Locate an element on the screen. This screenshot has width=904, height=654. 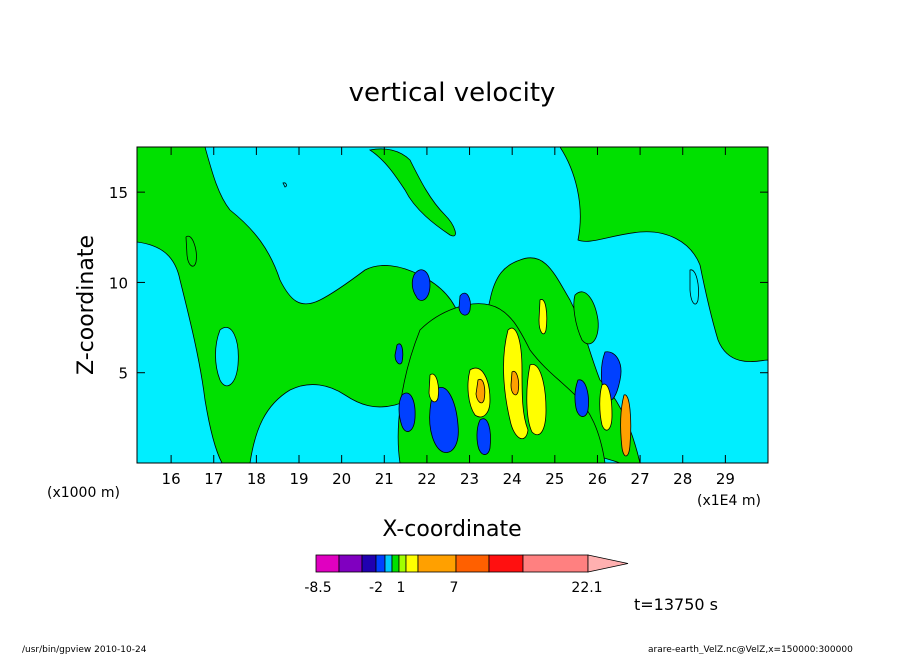
chart-title: vertical velocity is located at coordinates (452, 93).